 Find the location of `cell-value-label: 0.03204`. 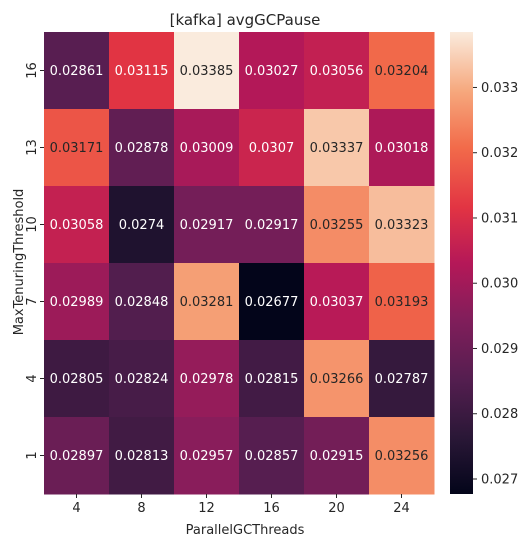

cell-value-label: 0.03204 is located at coordinates (402, 71).